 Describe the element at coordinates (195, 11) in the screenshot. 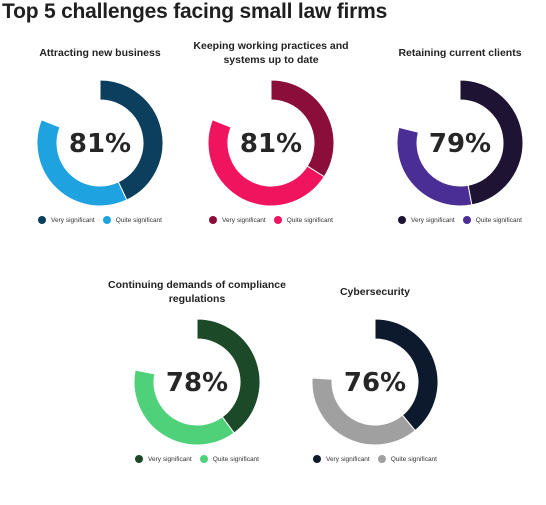

I see `page-title: Top 5 challenges facing small law firms` at that location.